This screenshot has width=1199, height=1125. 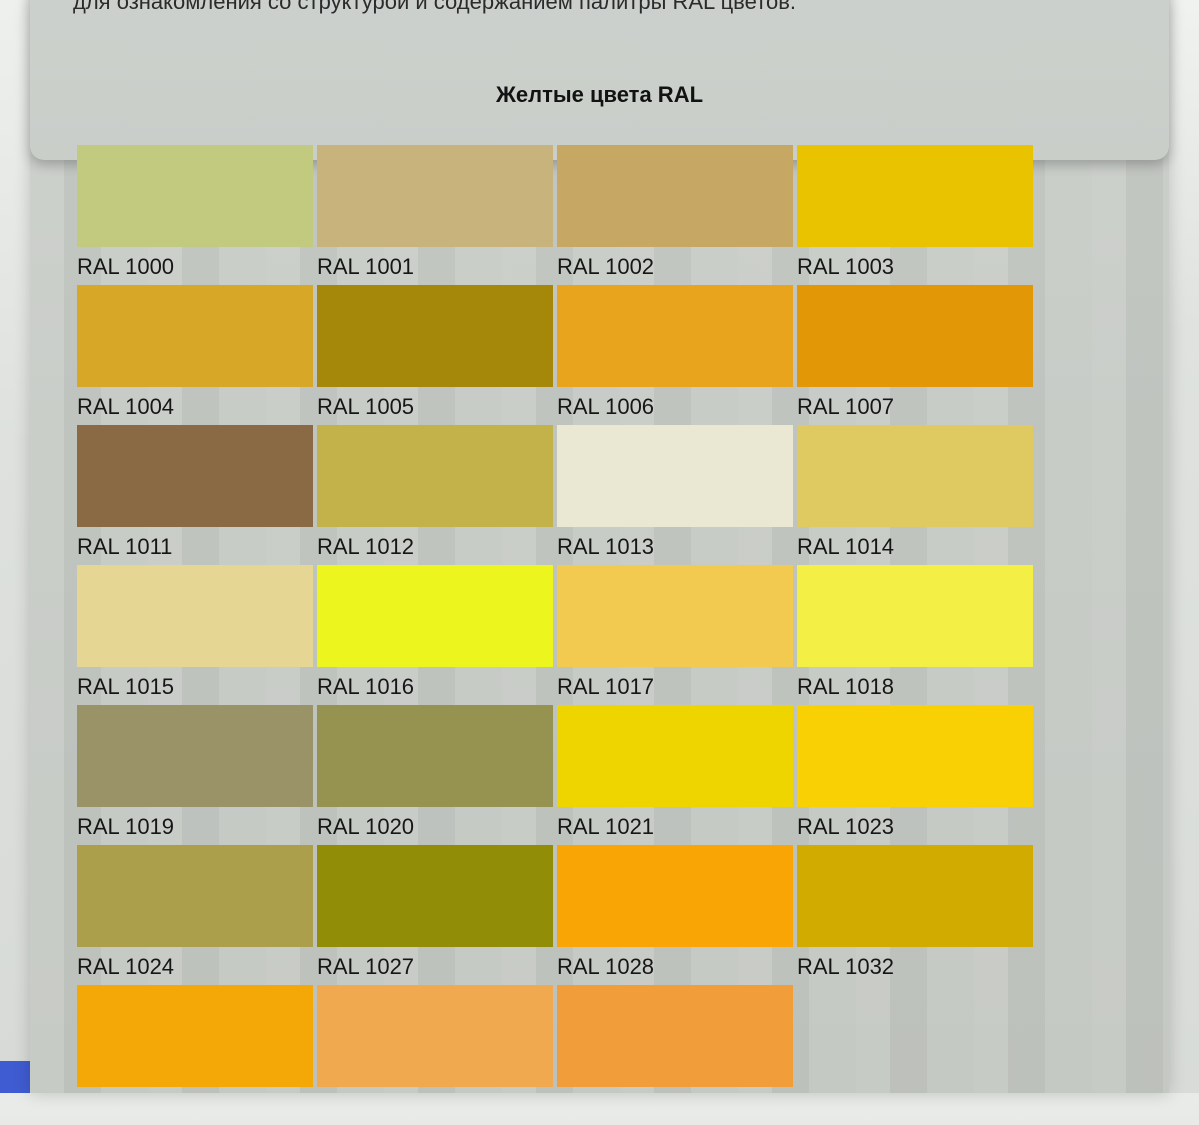 What do you see at coordinates (15, 1077) in the screenshot?
I see `blue-corner-accent` at bounding box center [15, 1077].